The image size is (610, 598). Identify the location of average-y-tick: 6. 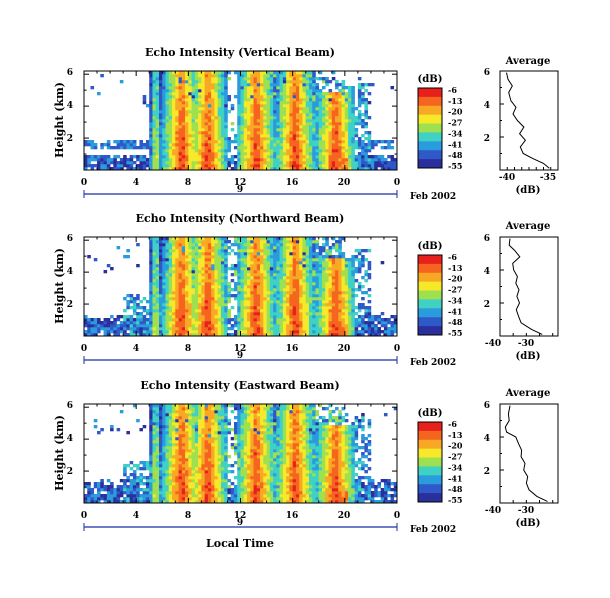
(487, 73).